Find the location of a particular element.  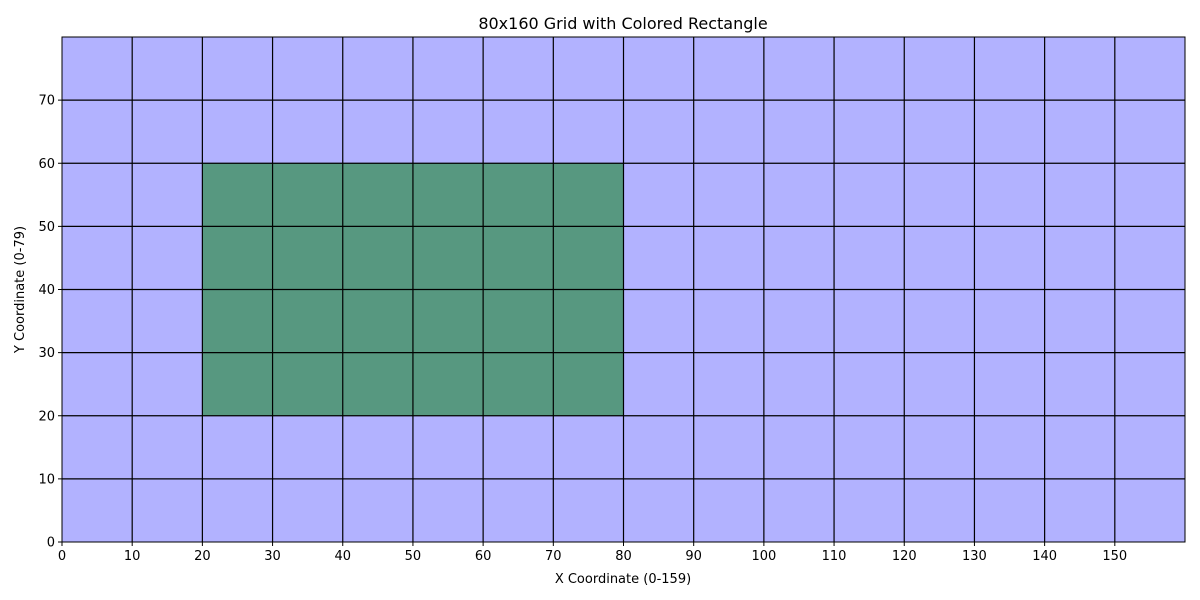

y-tick-label: 10 is located at coordinates (46, 479).